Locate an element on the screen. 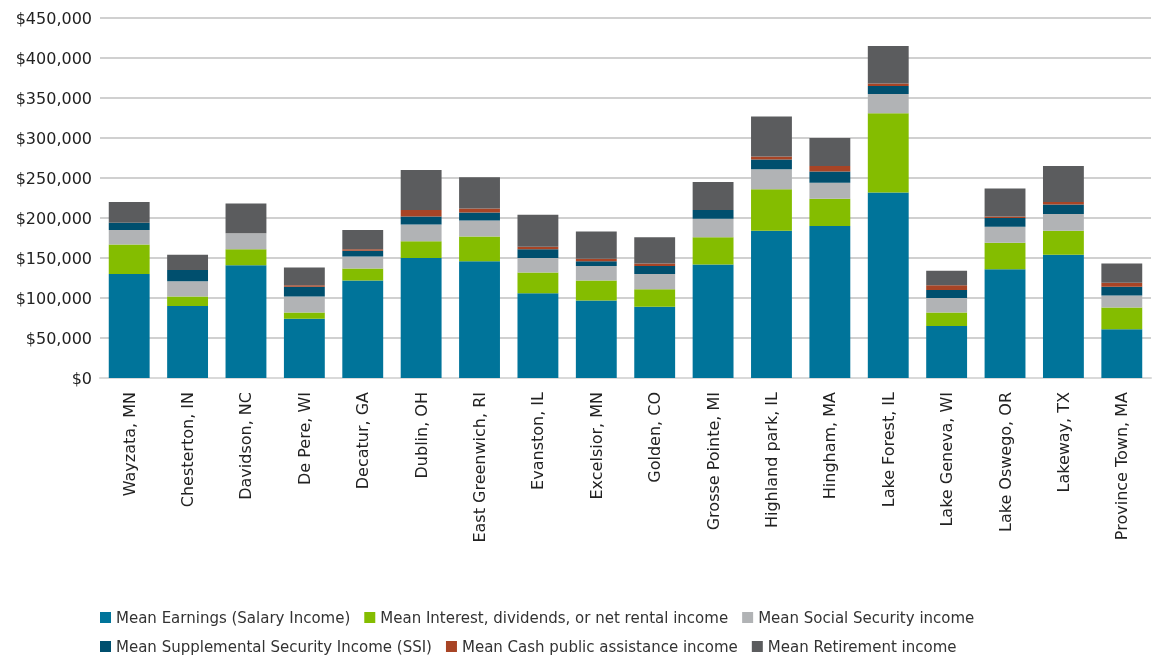 The width and height of the screenshot is (1159, 663). y-tick-label: $150,000 is located at coordinates (53, 258).